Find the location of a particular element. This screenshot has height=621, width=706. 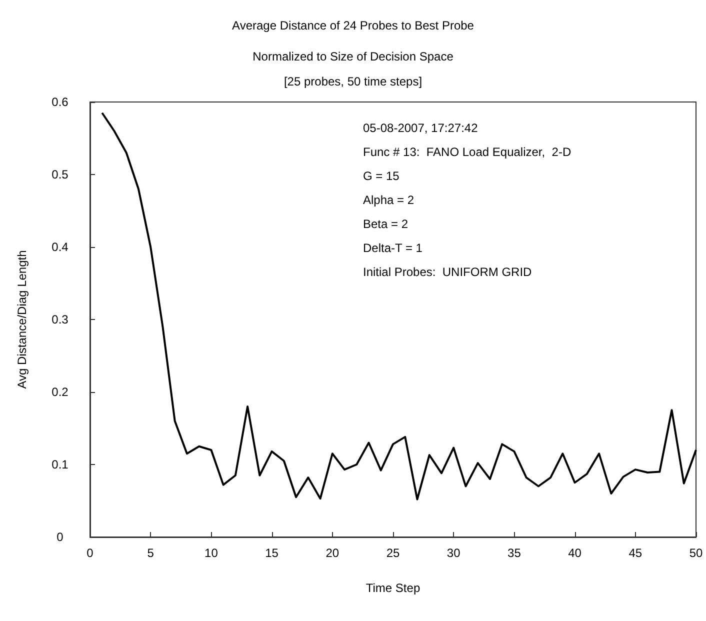

x-tick-label: 0 is located at coordinates (90, 553).